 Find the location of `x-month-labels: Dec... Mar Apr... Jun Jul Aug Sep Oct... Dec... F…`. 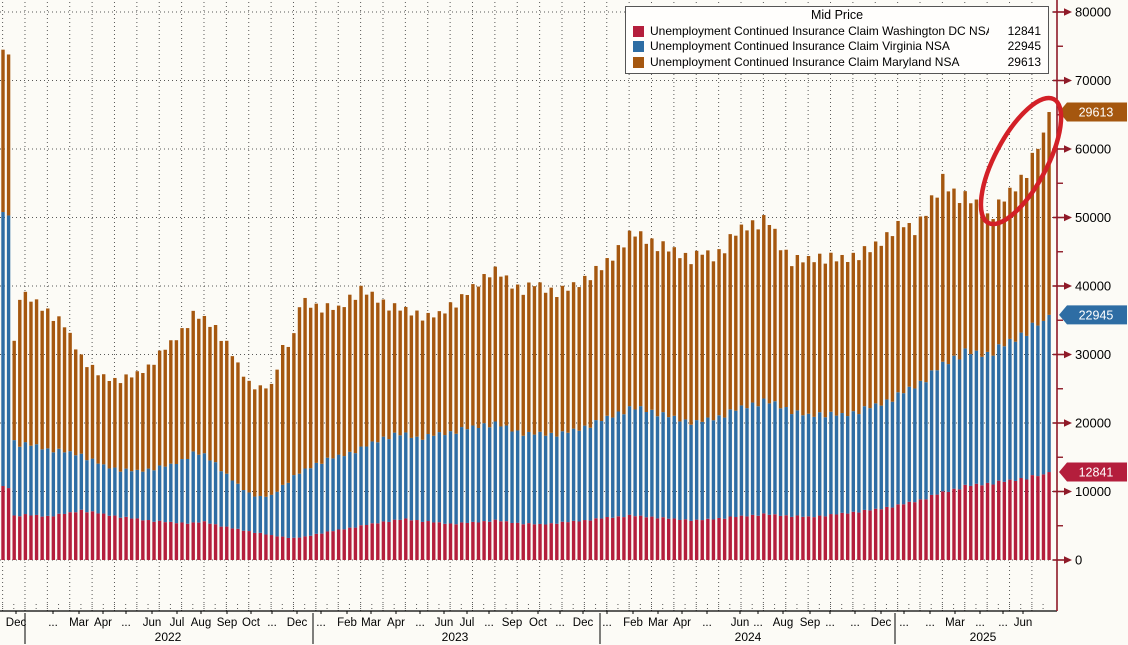

x-month-labels: Dec... Mar Apr... Jun Jul Aug Sep Oct... Dec... F… is located at coordinates (519, 623).